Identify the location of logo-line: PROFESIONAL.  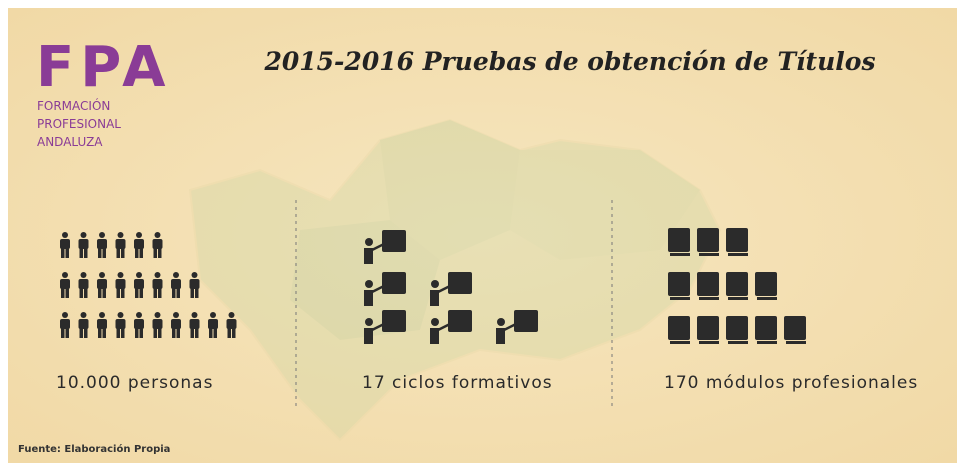
(79, 124).